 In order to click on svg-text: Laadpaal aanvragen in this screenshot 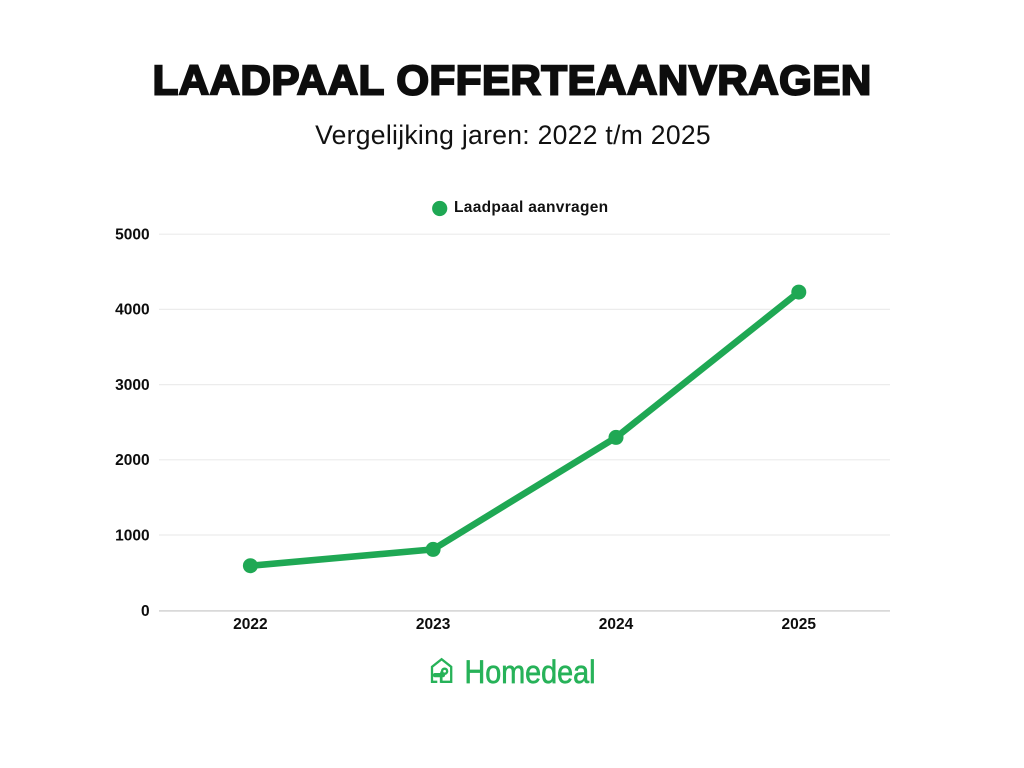, I will do `click(531, 207)`.